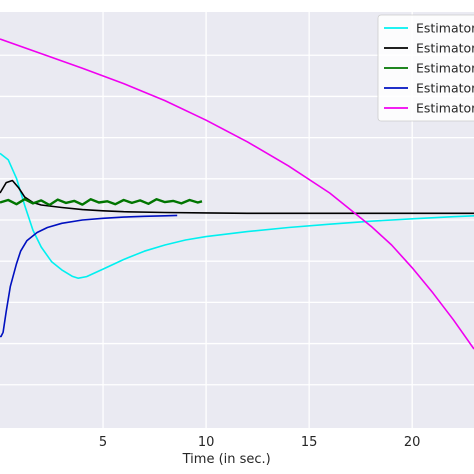 The width and height of the screenshot is (474, 474). Describe the element at coordinates (206, 442) in the screenshot. I see `x-tick-label: 10` at that location.